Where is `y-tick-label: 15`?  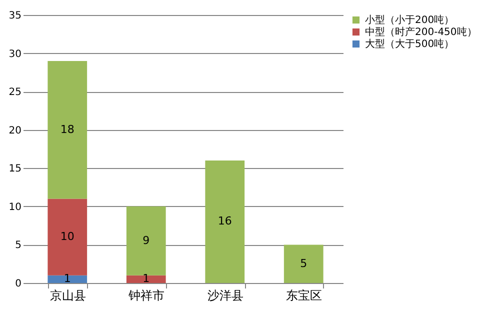 y-tick-label: 15 is located at coordinates (15, 169).